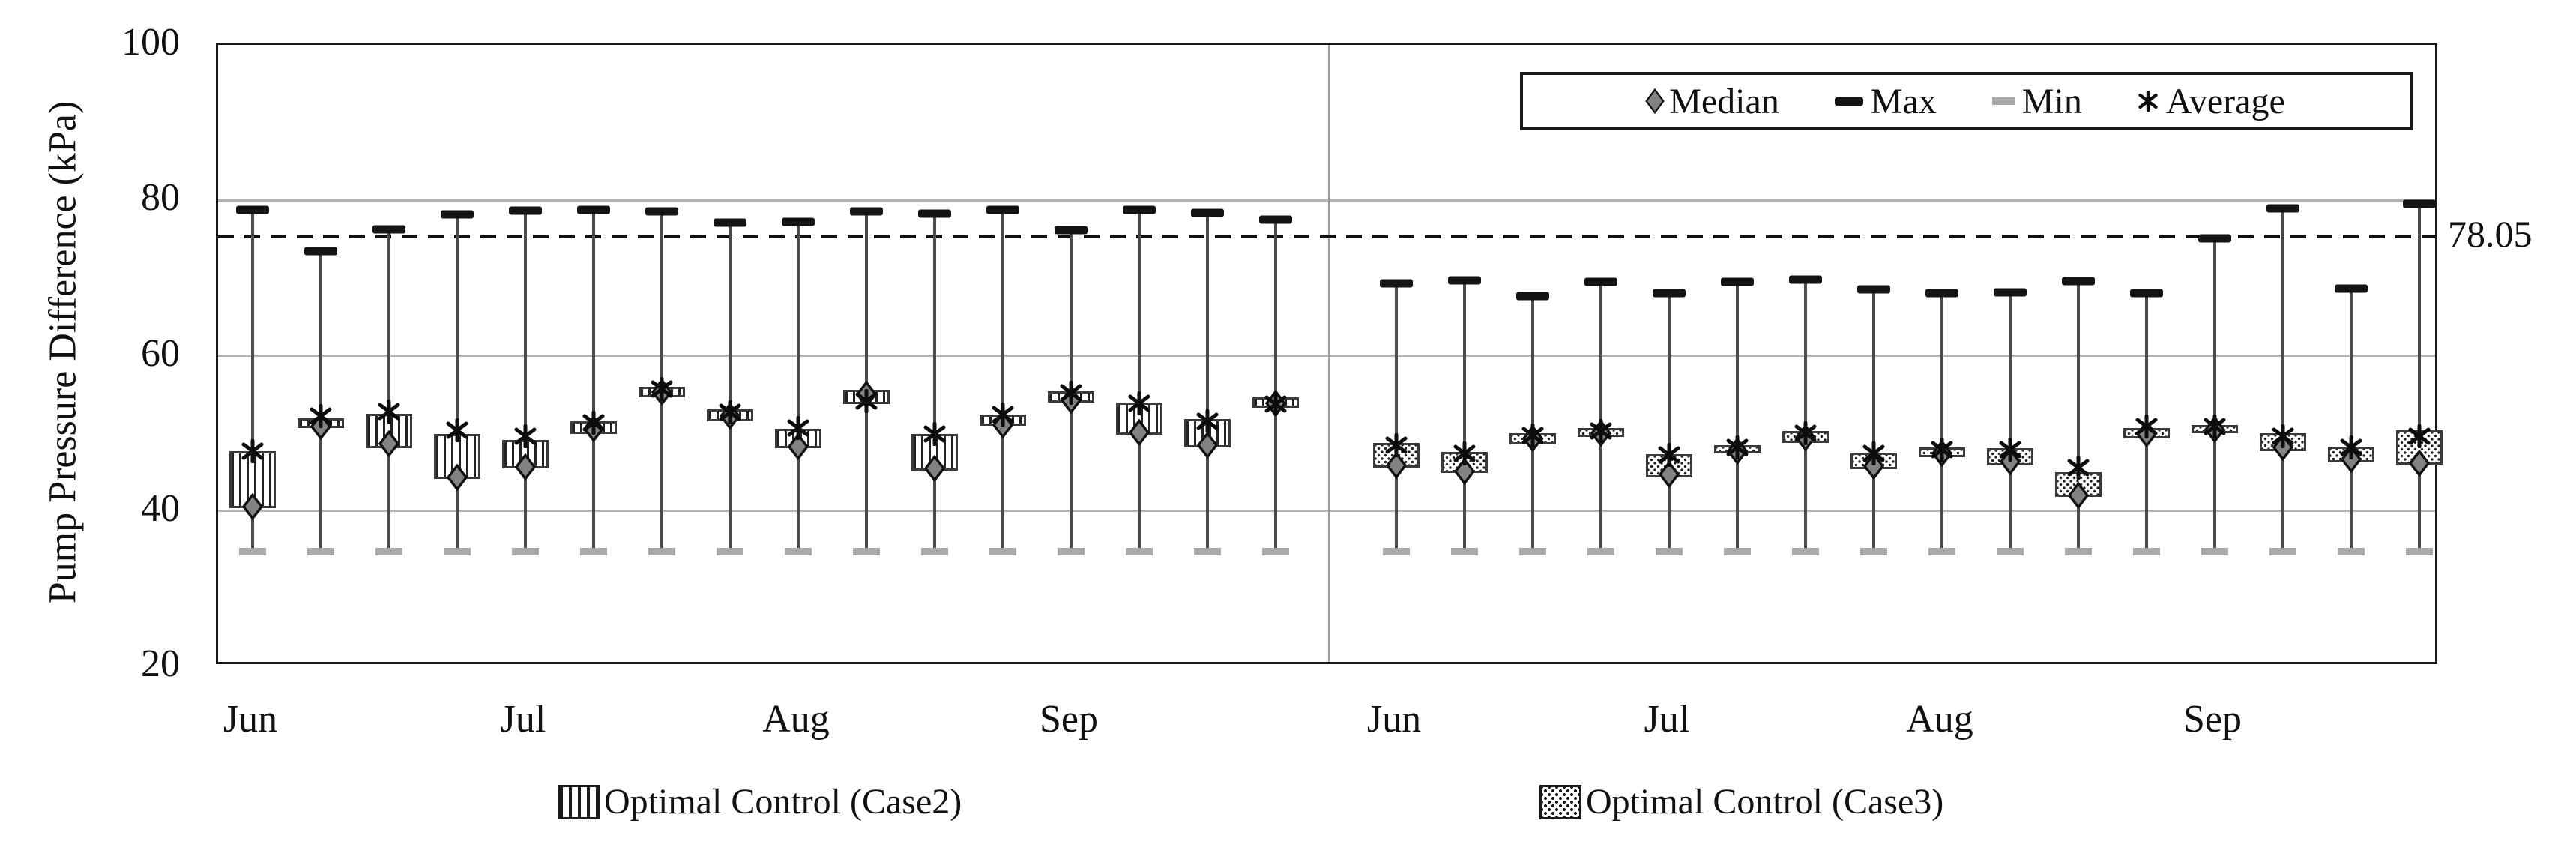  Describe the element at coordinates (2420, 203) in the screenshot. I see `max-cap-case3-w16` at that location.